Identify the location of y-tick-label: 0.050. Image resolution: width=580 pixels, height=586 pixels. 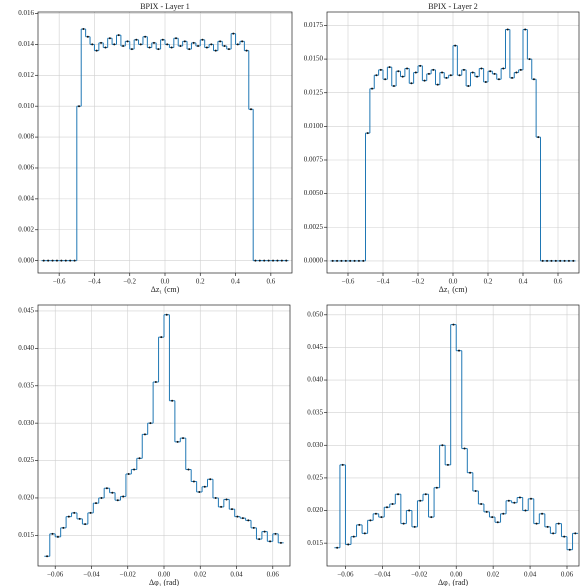
(315, 314).